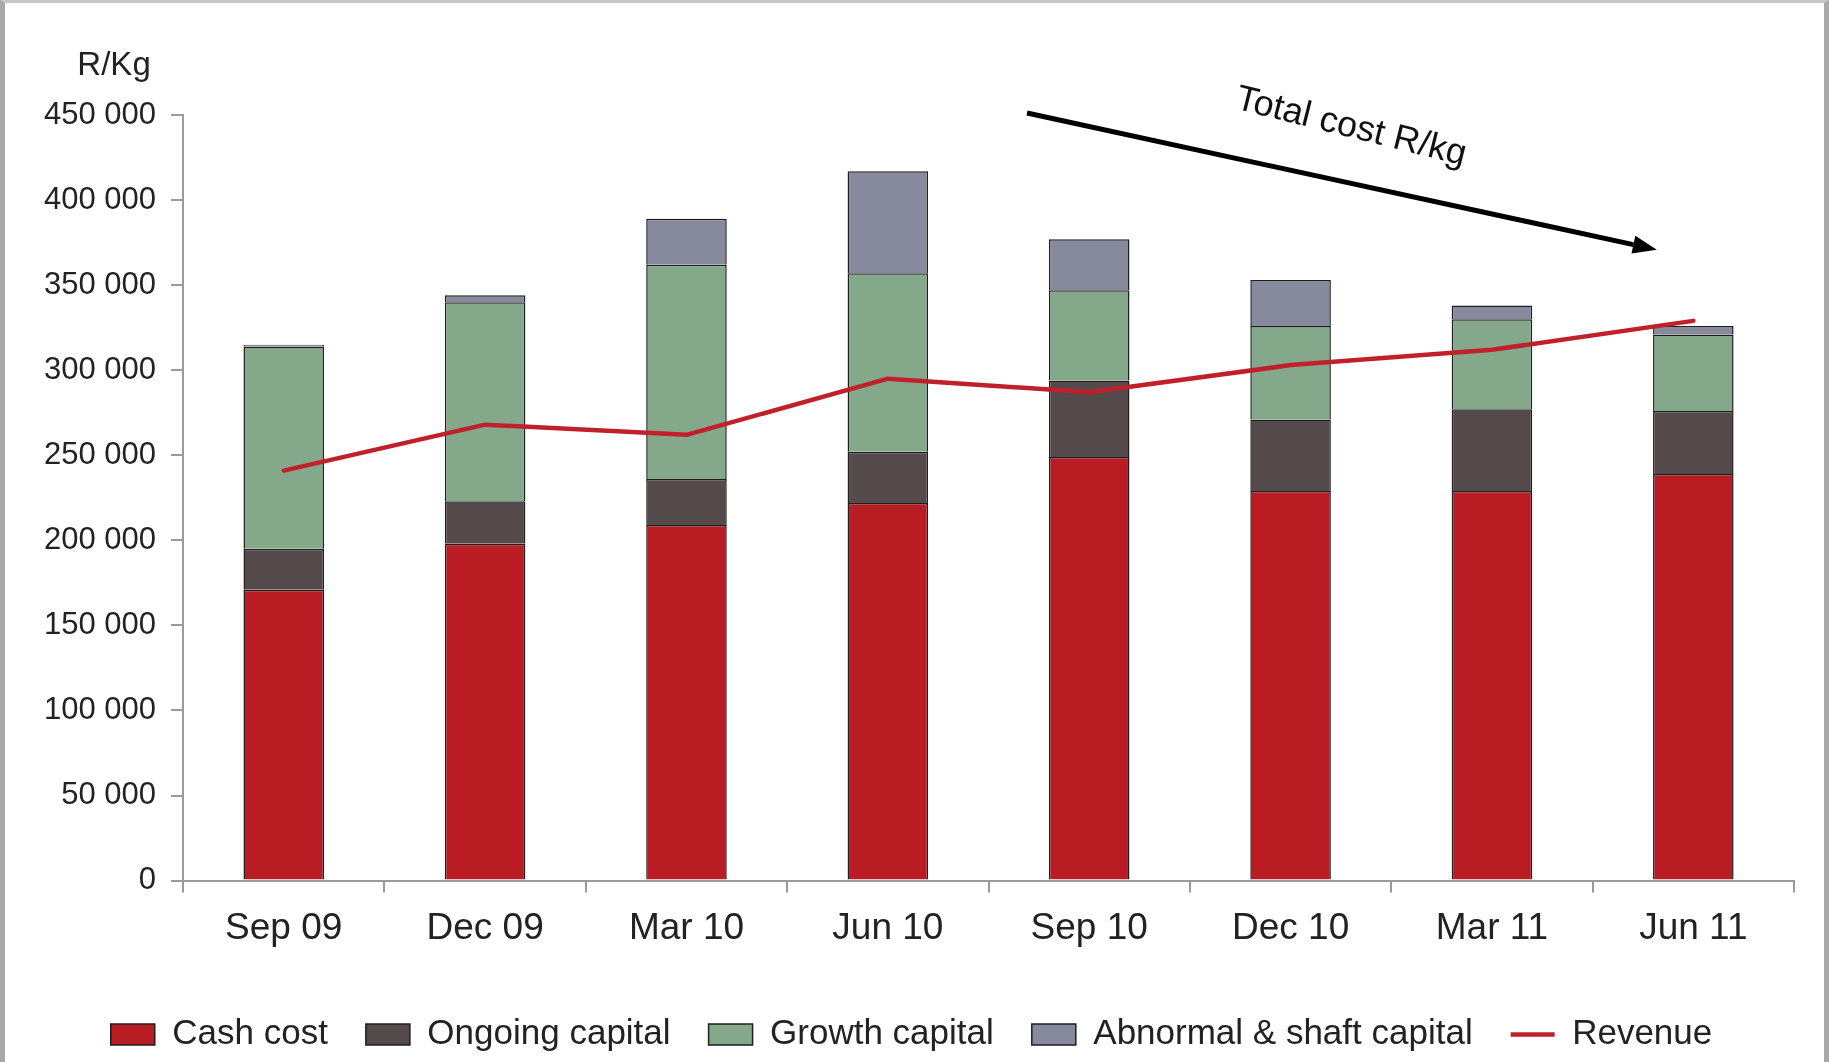  Describe the element at coordinates (284, 926) in the screenshot. I see `x-tick-label: Sep 09` at that location.